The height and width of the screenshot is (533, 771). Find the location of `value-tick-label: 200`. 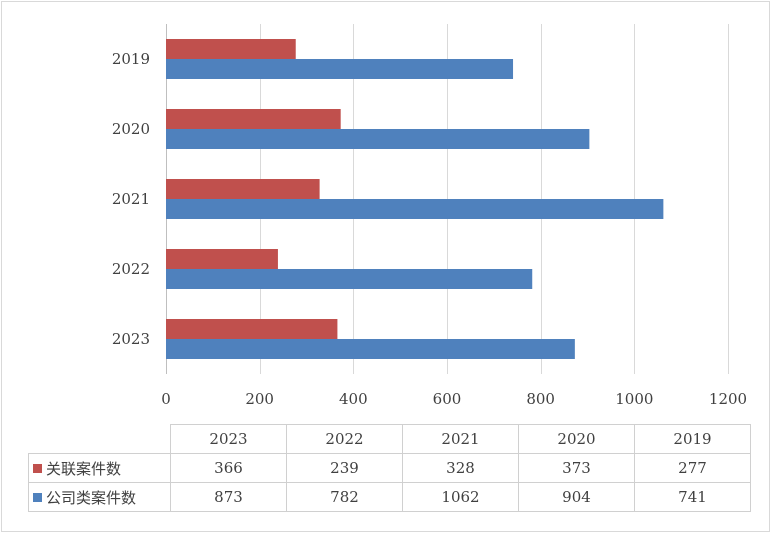

value-tick-label: 200 is located at coordinates (259, 399).